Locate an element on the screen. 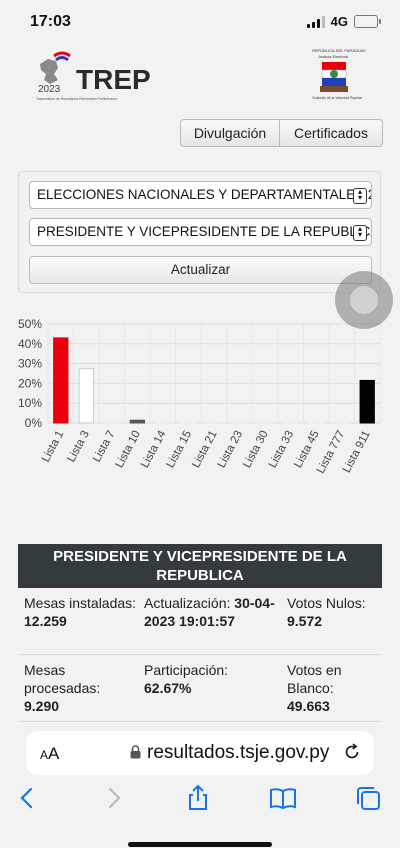 This screenshot has height=848, width=400. actualizacion-value: 30-04-2023 19:01:57 is located at coordinates (209, 612).